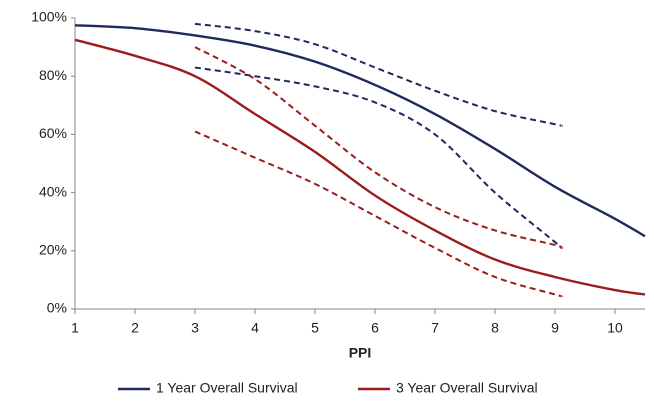  I want to click on x-tick-label: 2, so click(135, 328).